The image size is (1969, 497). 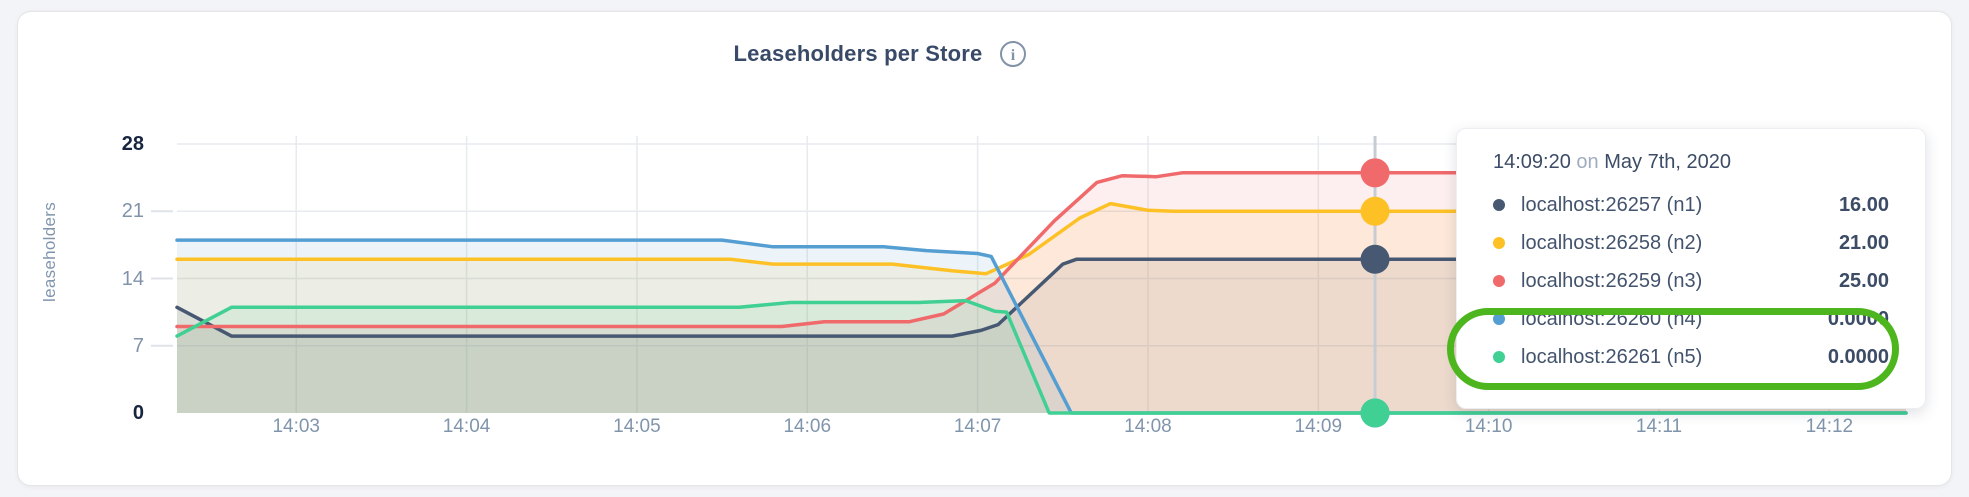 What do you see at coordinates (1488, 426) in the screenshot?
I see `x-tick-1410: 14:10` at bounding box center [1488, 426].